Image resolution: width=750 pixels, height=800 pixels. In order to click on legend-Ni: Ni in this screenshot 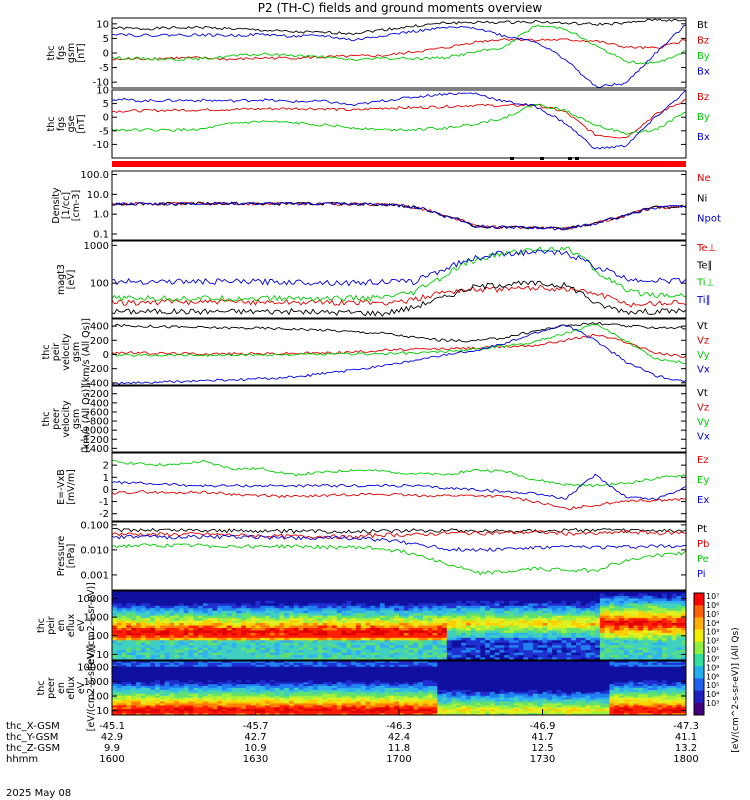, I will do `click(702, 198)`.